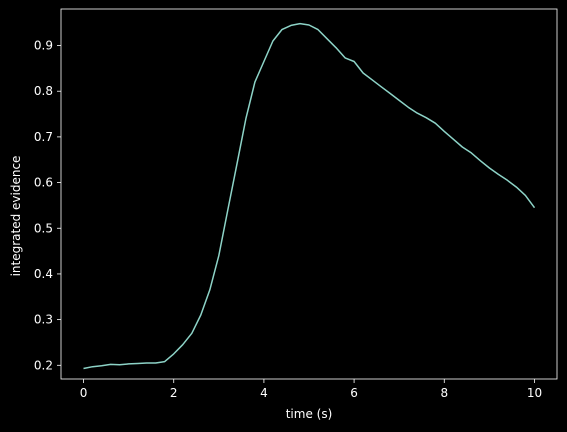 The image size is (567, 432). What do you see at coordinates (16, 216) in the screenshot?
I see `y-axis-label: integrated evidence` at bounding box center [16, 216].